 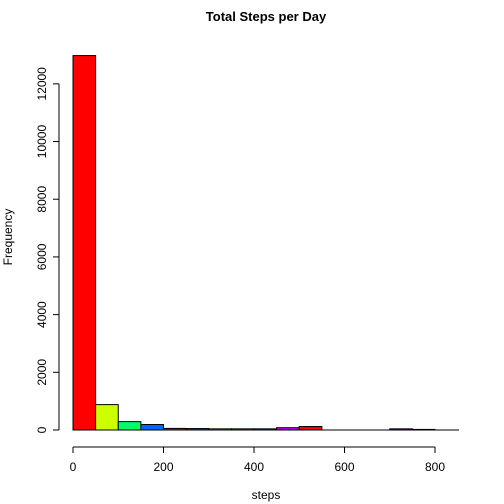 I want to click on y-tick-label: 8000, so click(x=42, y=199).